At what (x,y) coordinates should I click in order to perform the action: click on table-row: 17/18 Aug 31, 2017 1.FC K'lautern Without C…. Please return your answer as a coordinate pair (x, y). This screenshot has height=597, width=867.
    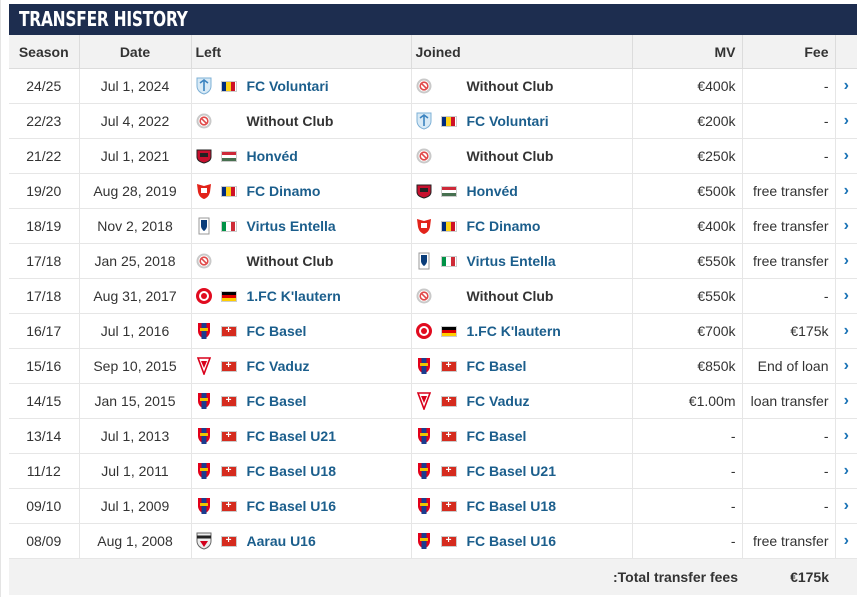
    Looking at the image, I should click on (433, 296).